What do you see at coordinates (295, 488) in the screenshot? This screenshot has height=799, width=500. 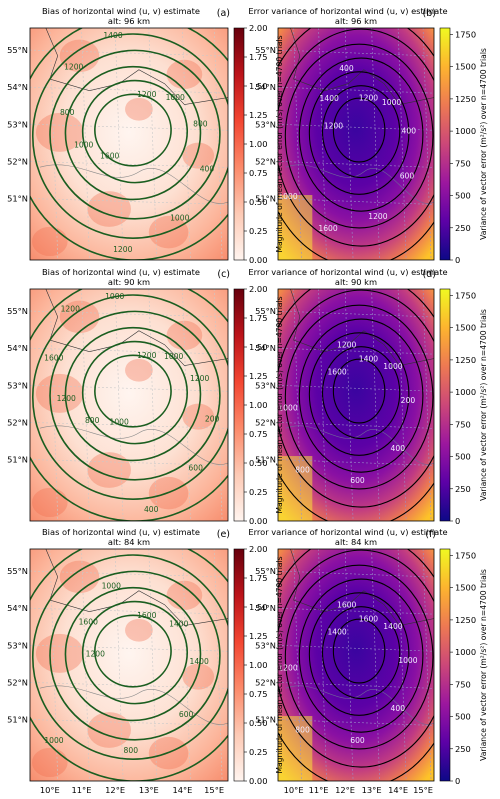 I see `high-variance-corner` at bounding box center [295, 488].